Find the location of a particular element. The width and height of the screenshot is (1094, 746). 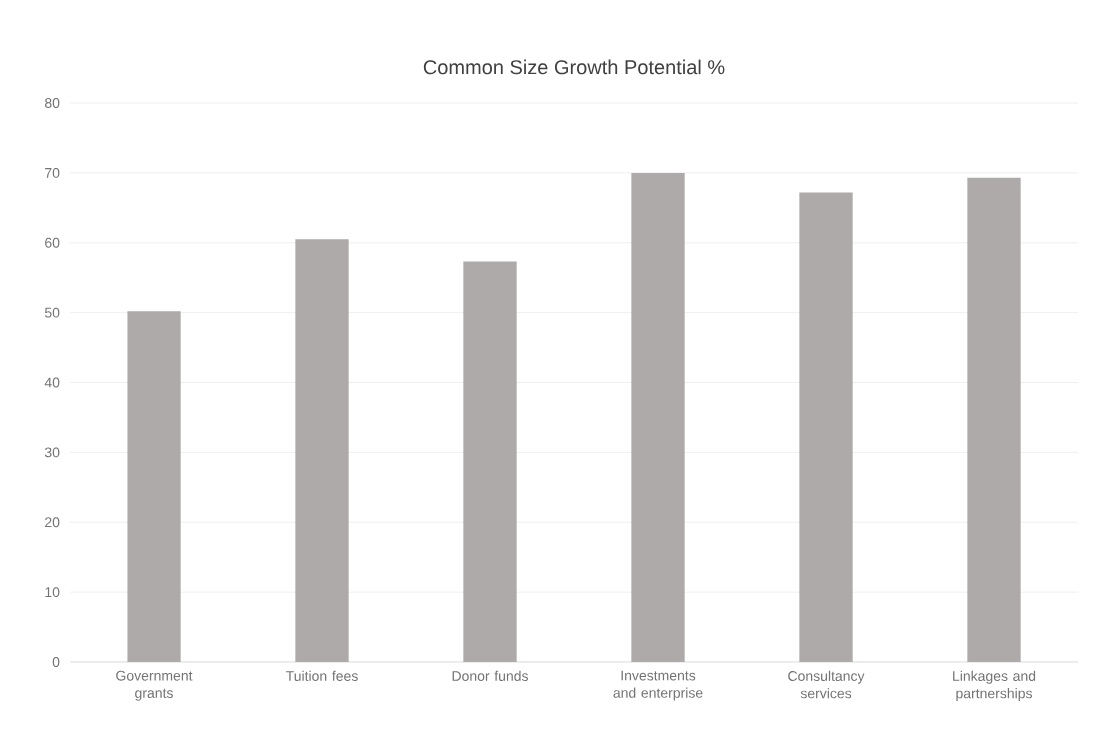

y-tick-label: 40 is located at coordinates (52, 382).